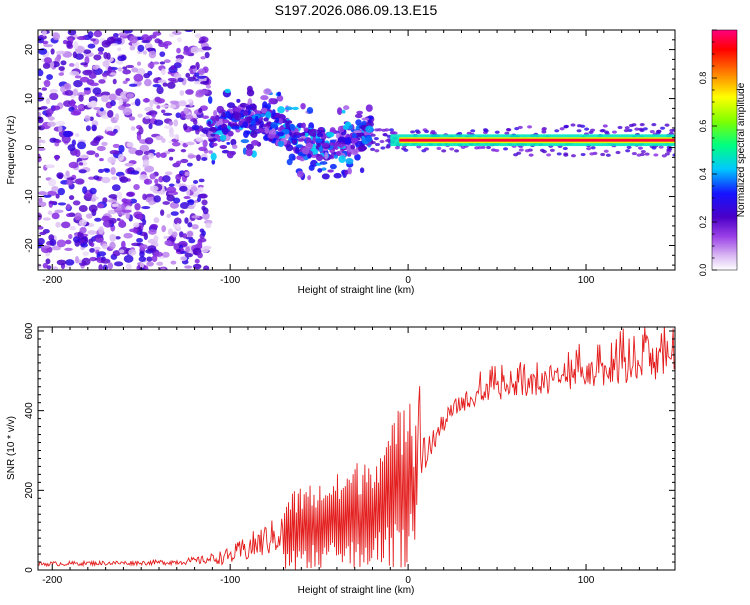 This screenshot has height=605, width=750. Describe the element at coordinates (586, 580) in the screenshot. I see `x-tick-label: 100` at that location.